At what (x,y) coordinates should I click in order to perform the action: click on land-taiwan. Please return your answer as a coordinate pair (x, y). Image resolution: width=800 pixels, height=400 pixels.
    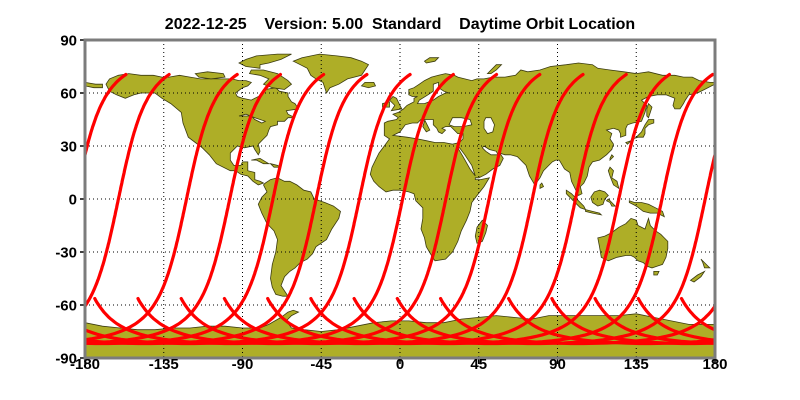
    Looking at the image, I should click on (612, 158).